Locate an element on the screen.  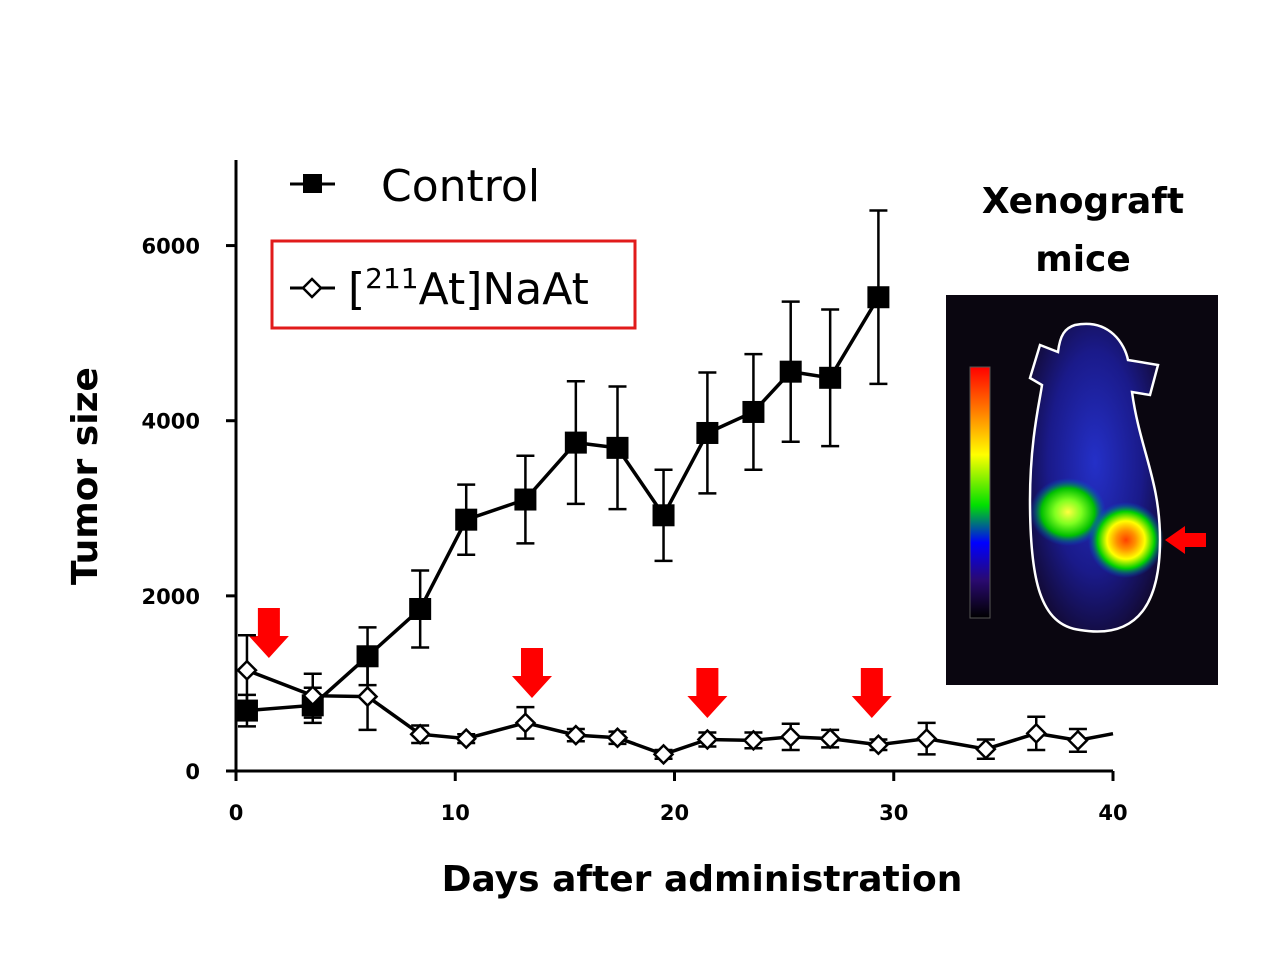
legend: Control [211At]NaAt is located at coordinates (453, 245).